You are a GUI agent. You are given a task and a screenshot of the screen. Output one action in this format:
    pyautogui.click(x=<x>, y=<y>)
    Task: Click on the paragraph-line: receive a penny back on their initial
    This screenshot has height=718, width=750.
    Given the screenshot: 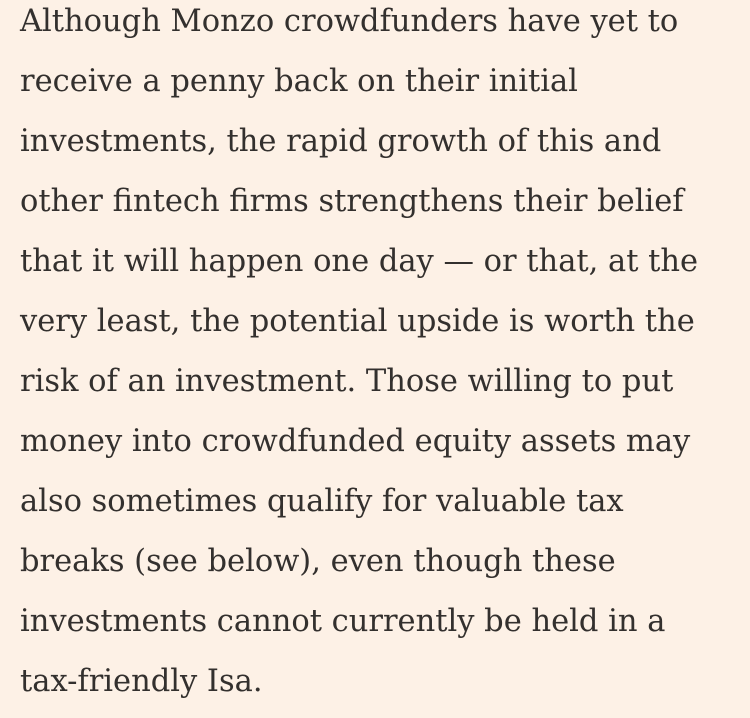 What is the action you would take?
    pyautogui.click(x=299, y=81)
    